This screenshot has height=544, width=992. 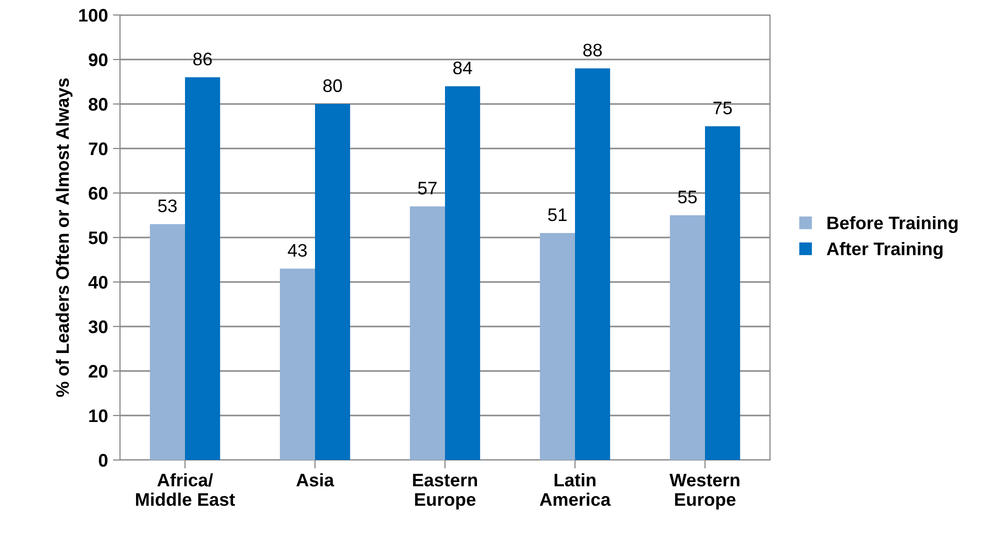 What do you see at coordinates (98, 415) in the screenshot?
I see `y-tick-label: 10` at bounding box center [98, 415].